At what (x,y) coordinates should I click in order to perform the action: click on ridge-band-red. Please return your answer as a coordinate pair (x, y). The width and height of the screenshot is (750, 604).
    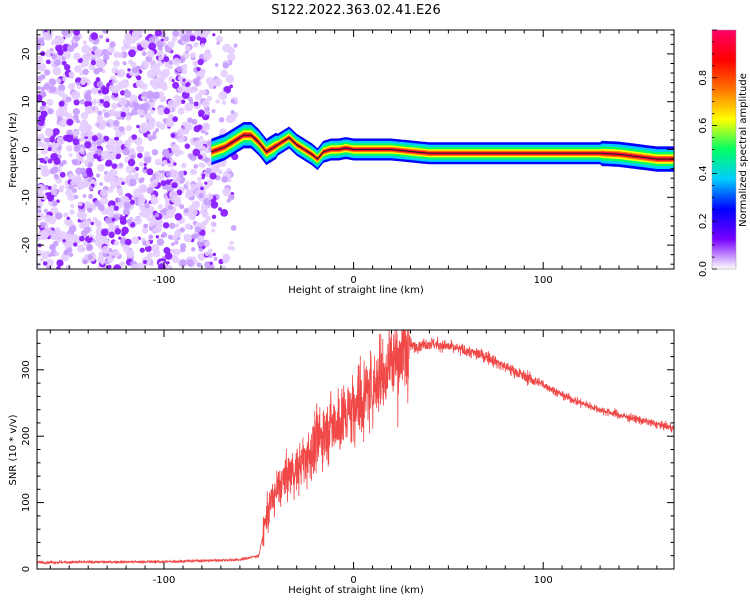
    Looking at the image, I should click on (442, 147).